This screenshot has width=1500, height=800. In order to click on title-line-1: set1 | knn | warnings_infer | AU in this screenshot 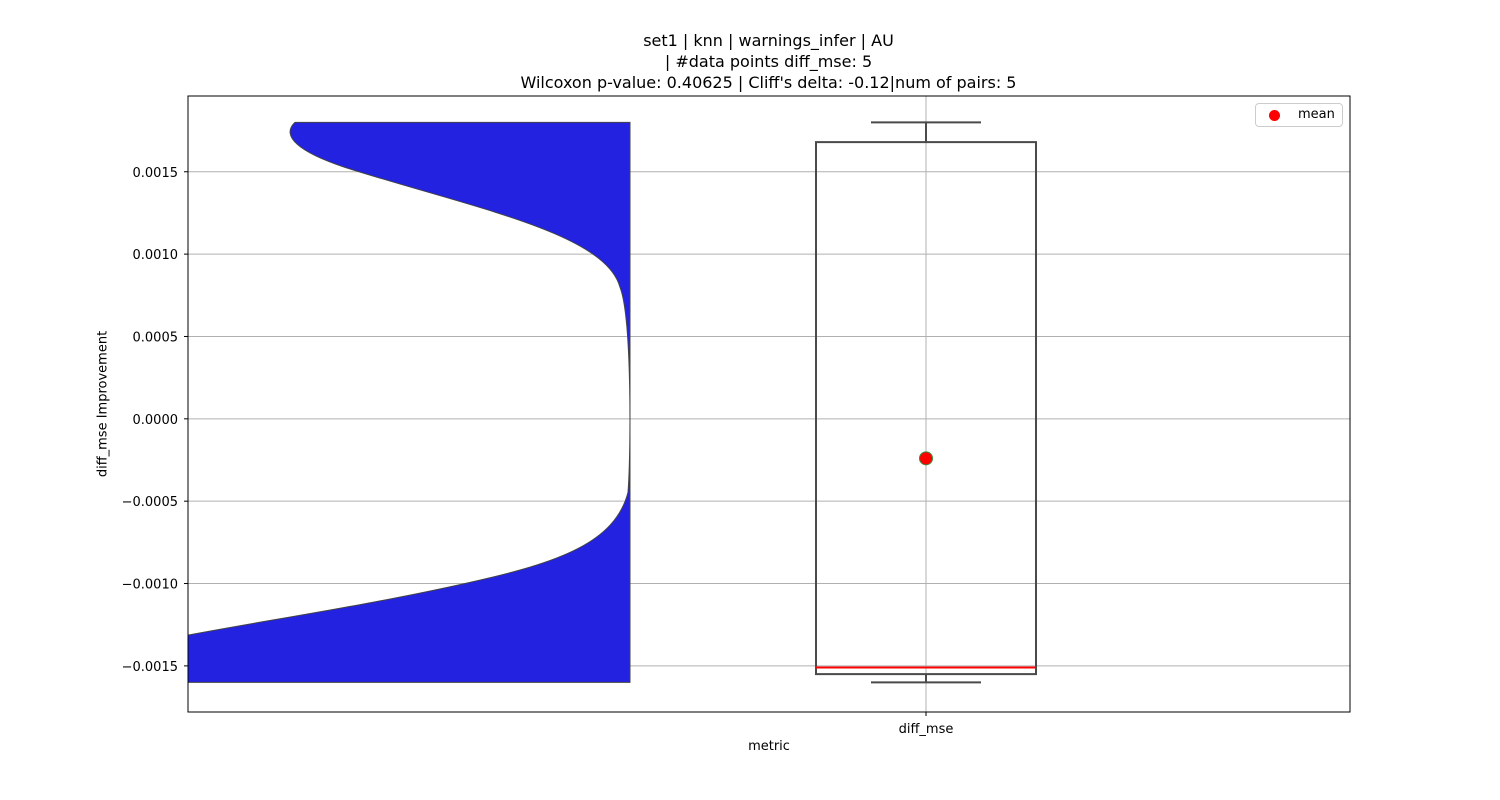, I will do `click(768, 40)`.